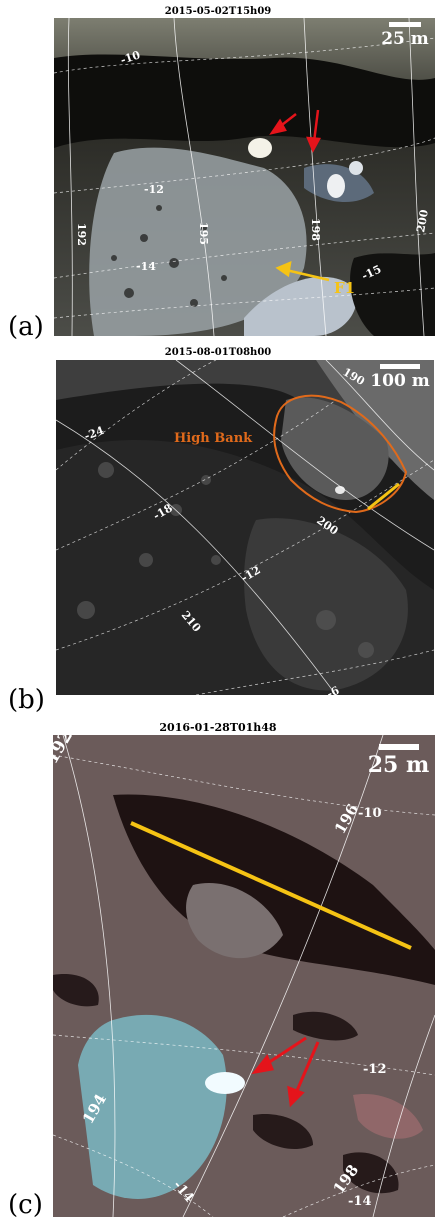 The height and width of the screenshot is (1224, 436). I want to click on contour-label: 198, so click(315, 229).